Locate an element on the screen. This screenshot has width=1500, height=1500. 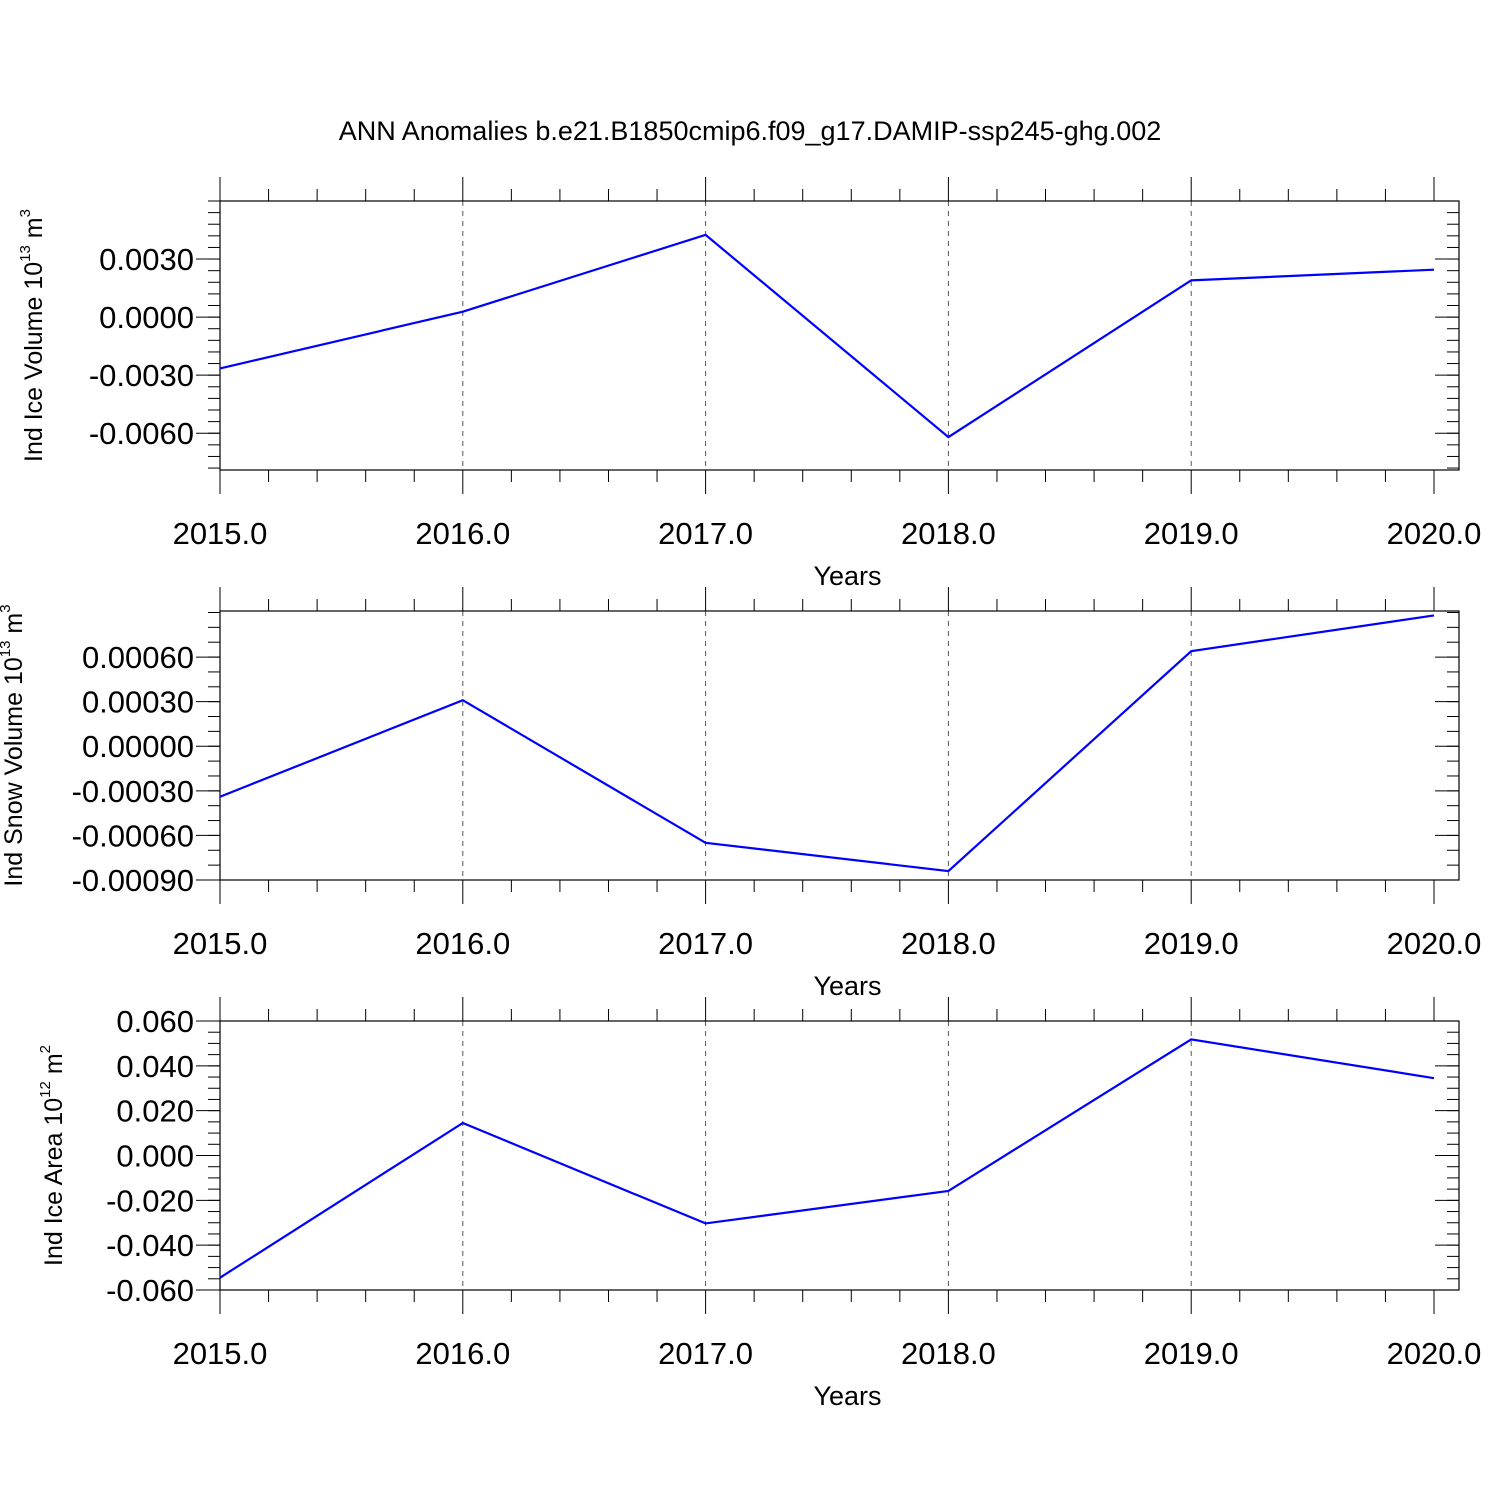
y-tick-label: -0.00060 is located at coordinates (133, 835).